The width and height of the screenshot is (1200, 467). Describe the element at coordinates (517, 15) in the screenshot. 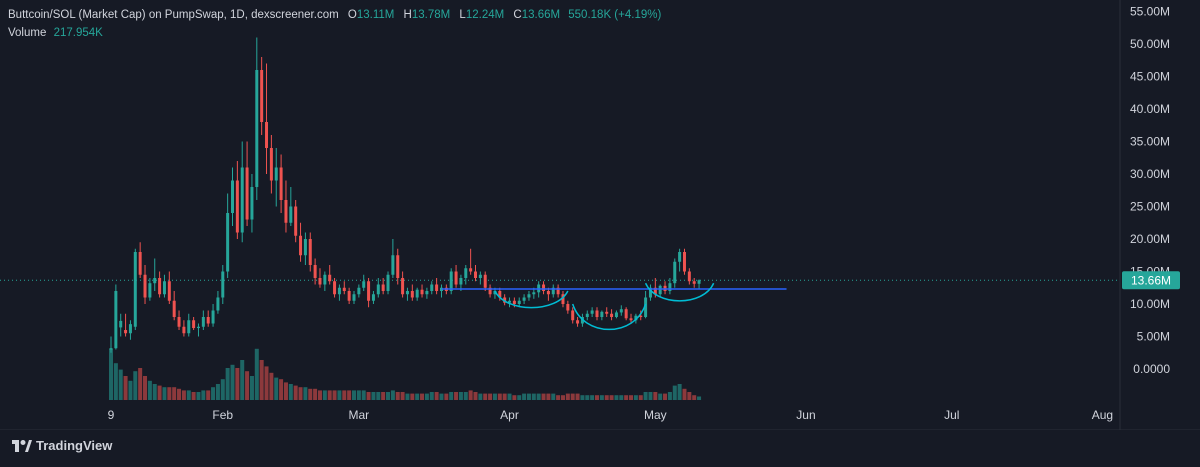

I see `close-label: C` at that location.